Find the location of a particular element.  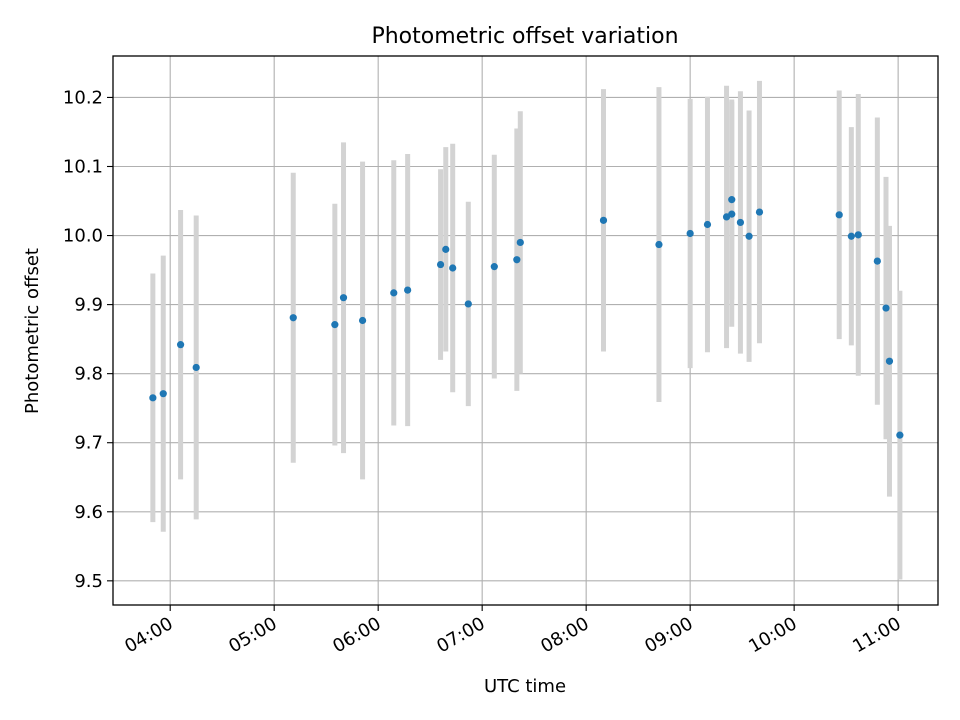

y-tick-label: 9.5 is located at coordinates (88, 581).